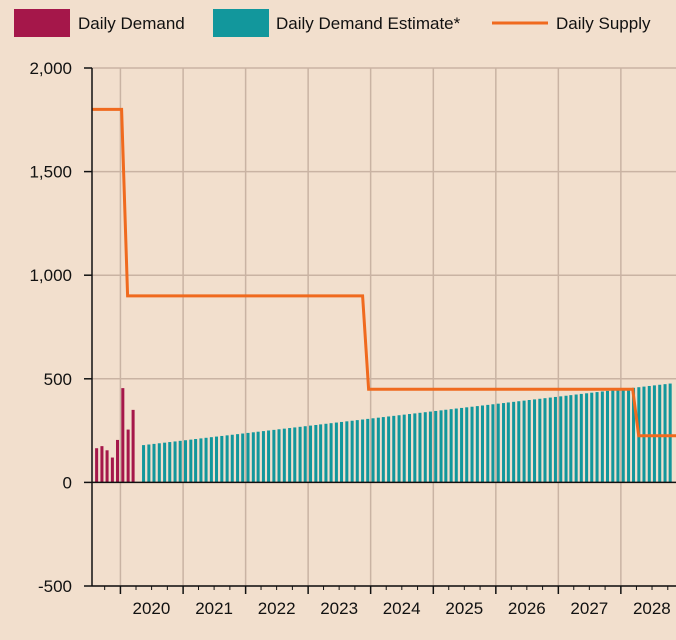 This screenshot has width=676, height=640. What do you see at coordinates (464, 608) in the screenshot?
I see `x-tick-label: 2025` at bounding box center [464, 608].